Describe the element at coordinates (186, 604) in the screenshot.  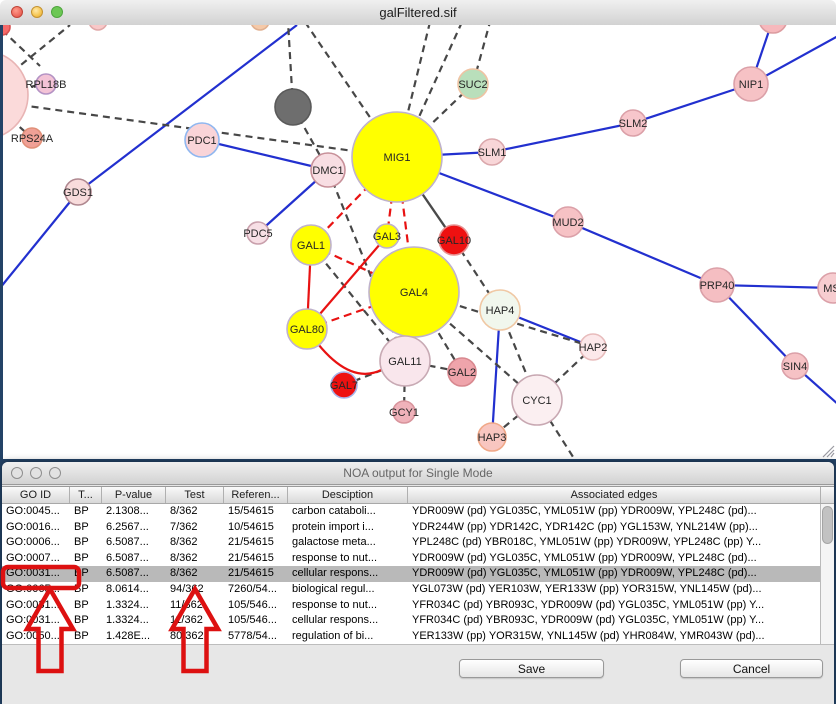
I see `table-cell: 11/362` at that location.